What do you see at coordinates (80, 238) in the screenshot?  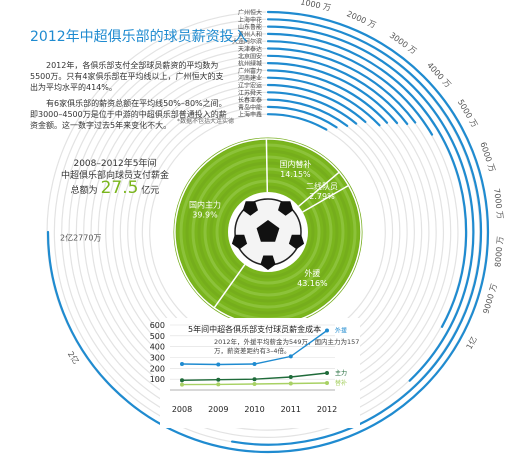 I see `axis-tick-label: 2亿2770万` at bounding box center [80, 238].